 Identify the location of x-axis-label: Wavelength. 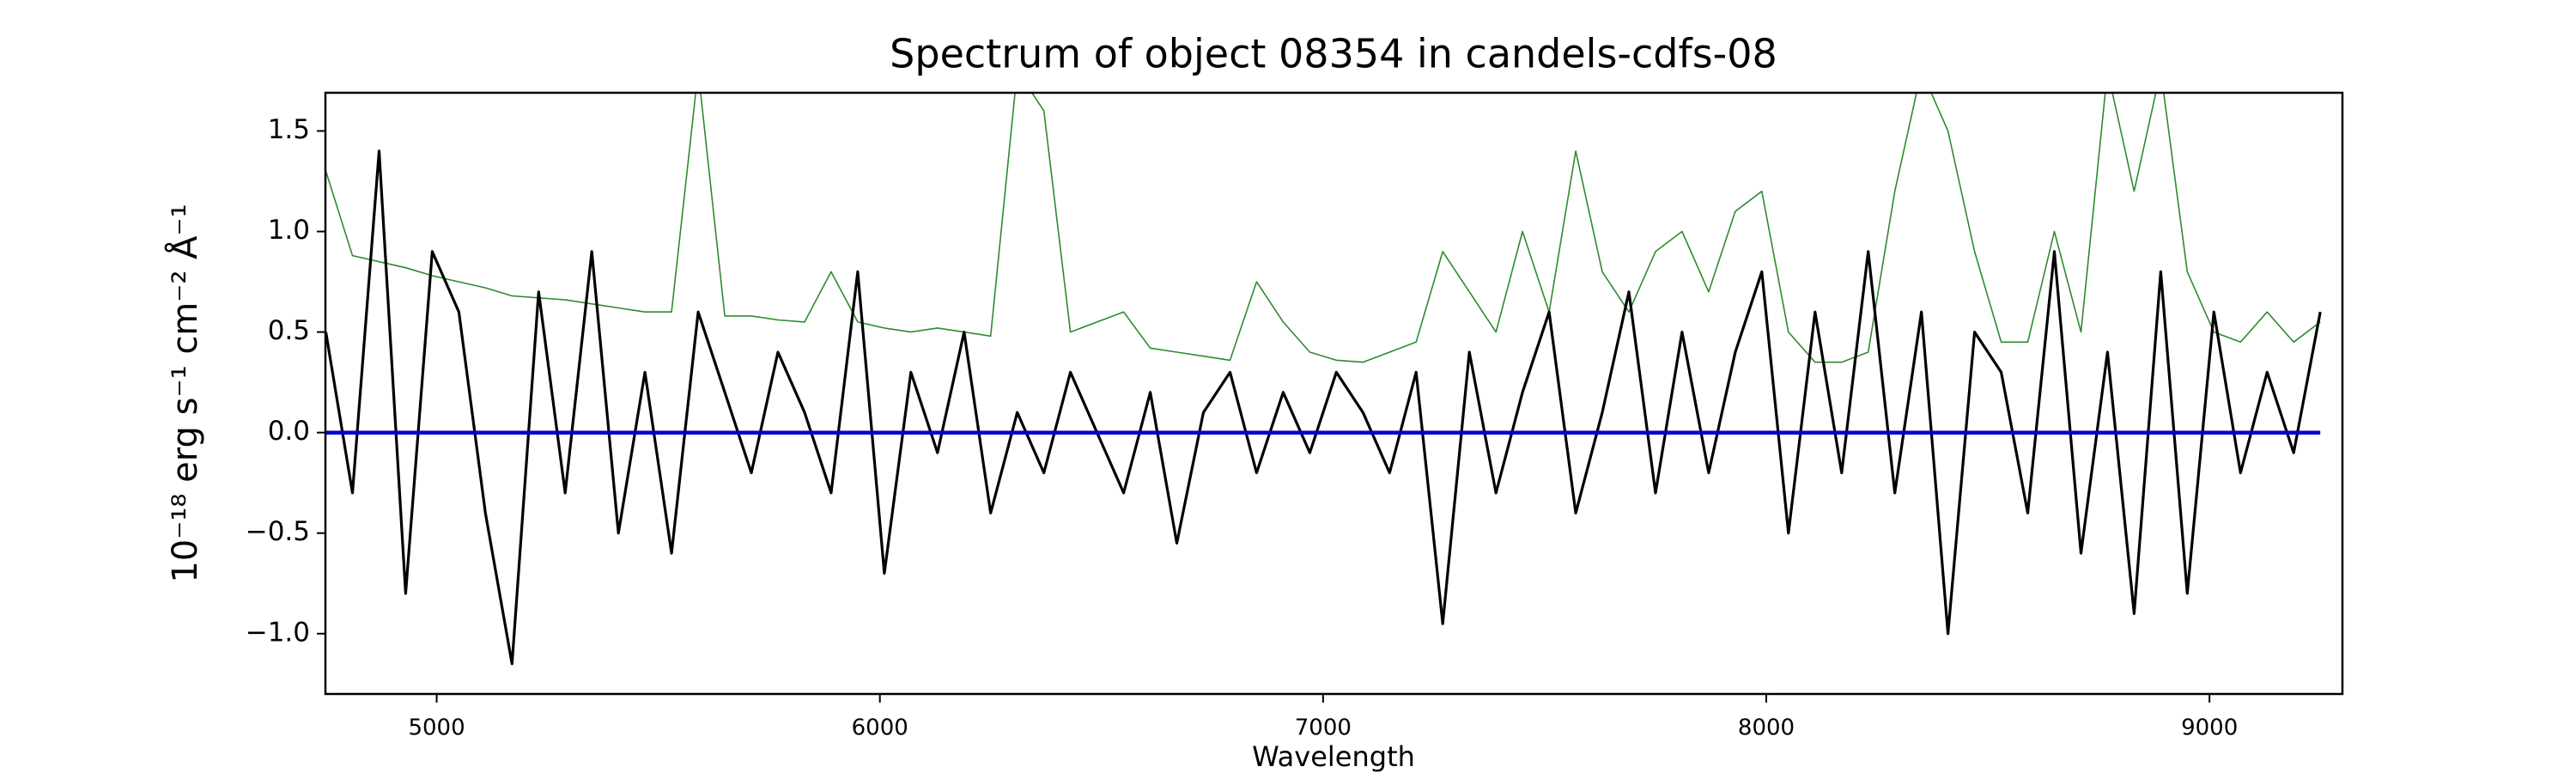
(1334, 756).